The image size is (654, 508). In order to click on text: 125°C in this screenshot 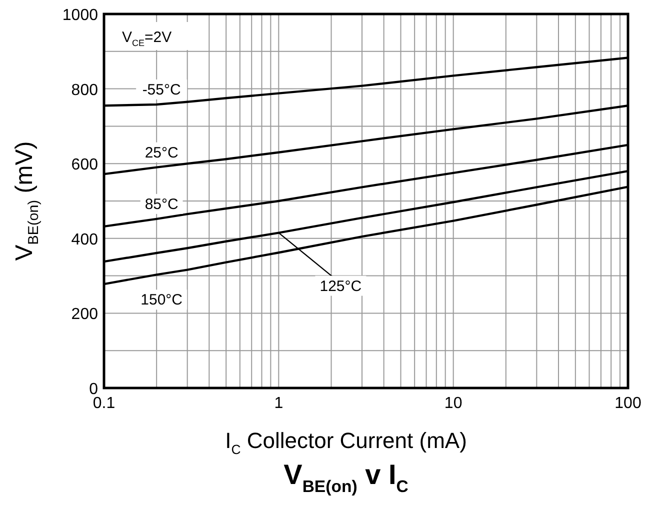, I will do `click(341, 286)`.